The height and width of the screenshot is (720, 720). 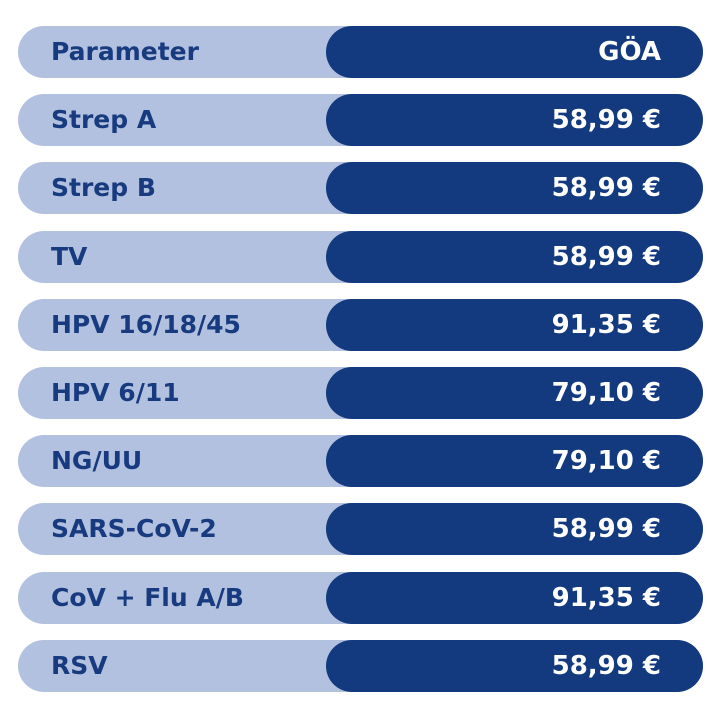 I want to click on header-price-pill: GÖA, so click(x=514, y=52).